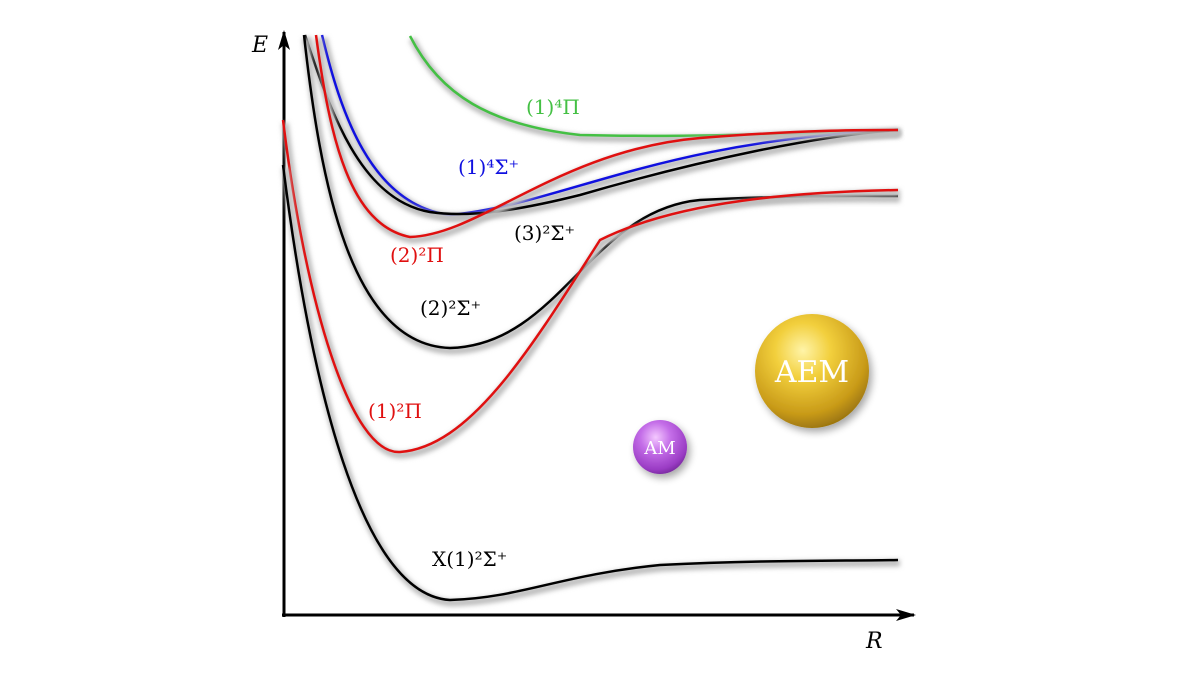  I want to click on y-axis-label: E, so click(259, 45).